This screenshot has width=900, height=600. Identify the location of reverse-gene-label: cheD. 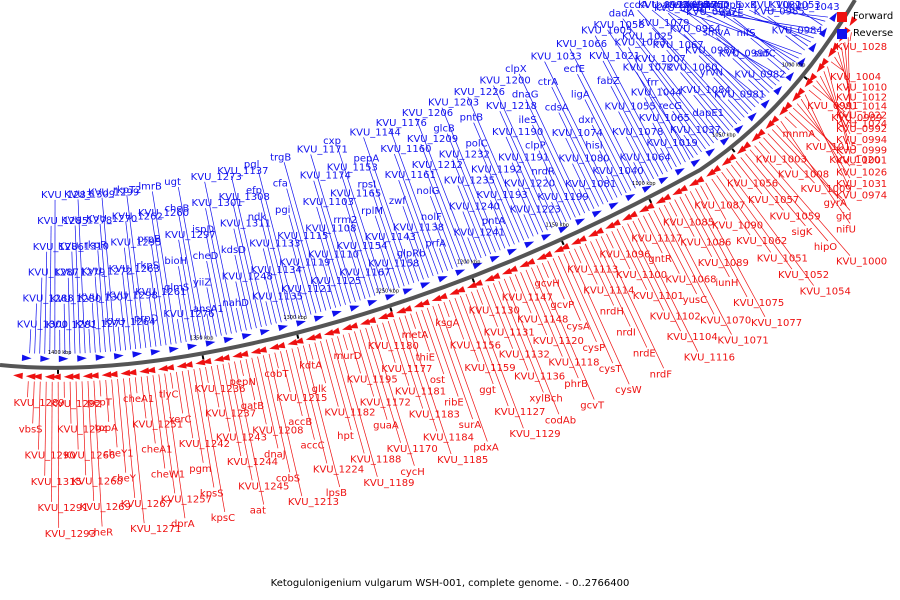
(206, 256).